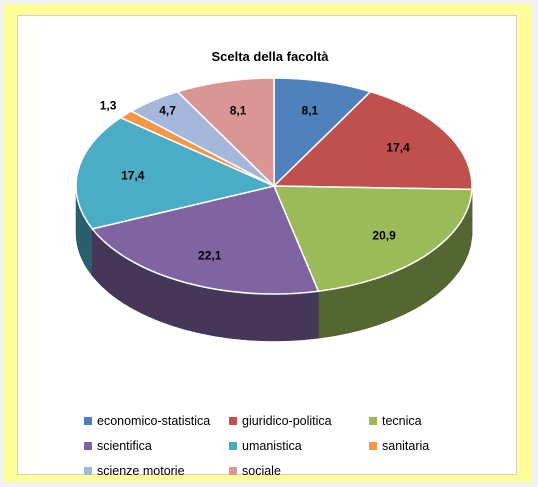 This screenshot has height=487, width=538. I want to click on pie-slice-economico-statistica, so click(322, 132).